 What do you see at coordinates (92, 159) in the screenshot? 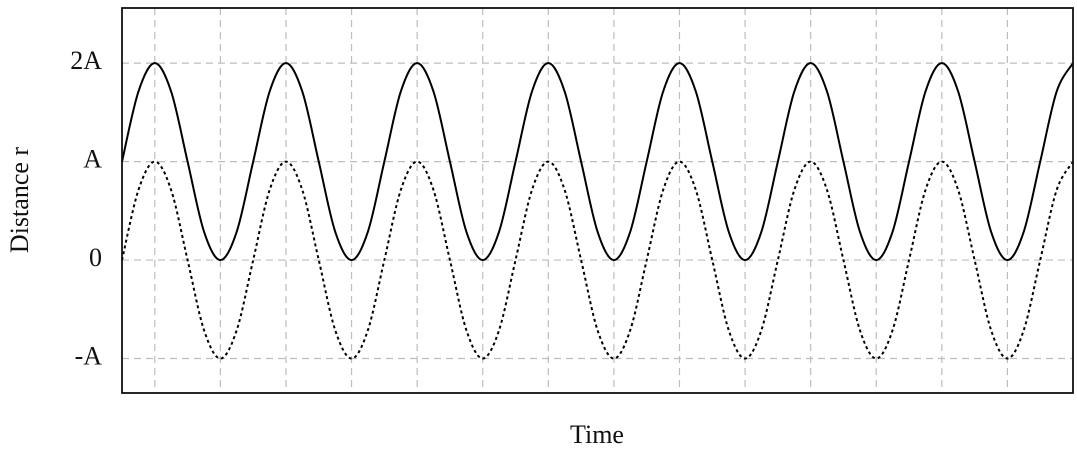
I see `y-tick-label: A` at bounding box center [92, 159].